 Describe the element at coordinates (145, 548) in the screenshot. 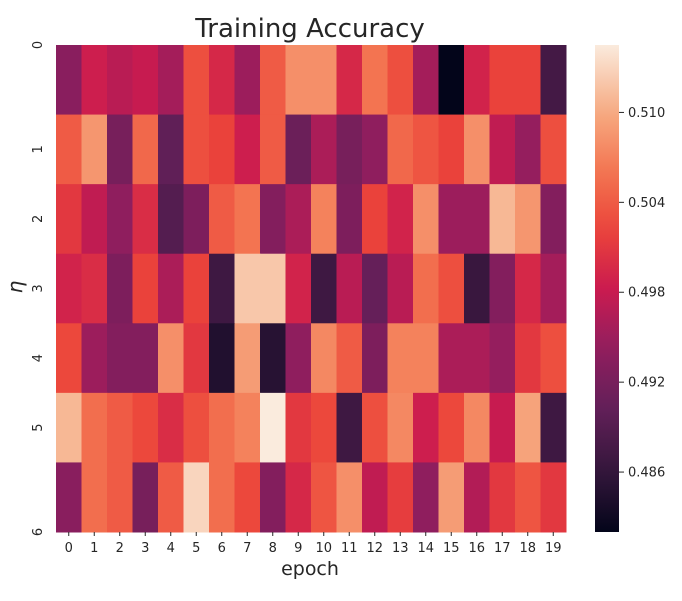

I see `x-tick-label: 3` at that location.